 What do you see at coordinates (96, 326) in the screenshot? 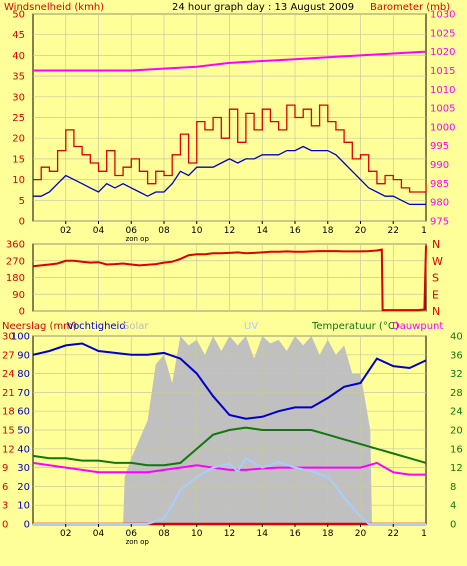
I see `humidity-axis-label: Vochtigheid` at bounding box center [96, 326].